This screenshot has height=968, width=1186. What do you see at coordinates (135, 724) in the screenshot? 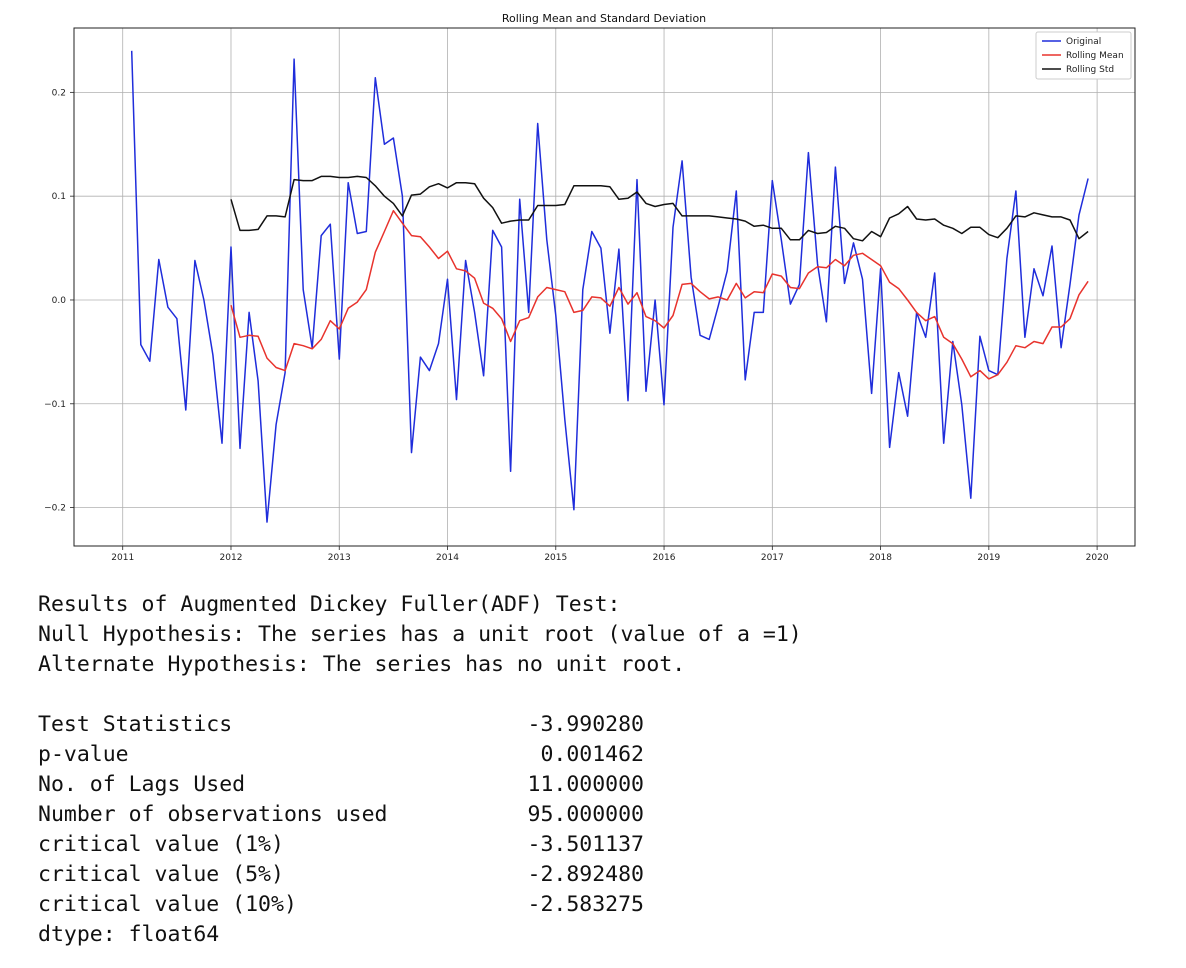
I see `row-label: Test Statistics` at bounding box center [135, 724].